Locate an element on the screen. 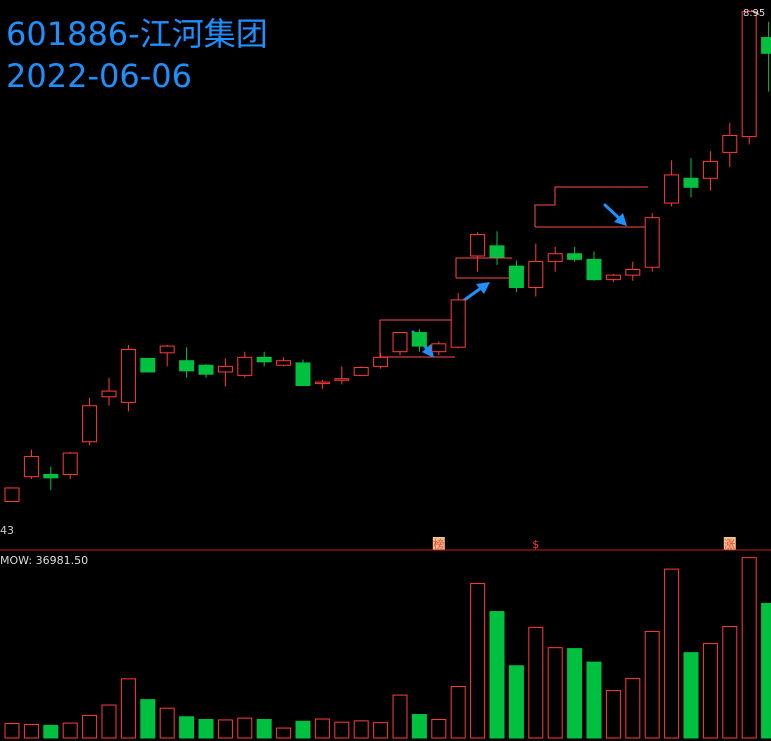 The image size is (771, 741). arrow-3-head is located at coordinates (620, 219).